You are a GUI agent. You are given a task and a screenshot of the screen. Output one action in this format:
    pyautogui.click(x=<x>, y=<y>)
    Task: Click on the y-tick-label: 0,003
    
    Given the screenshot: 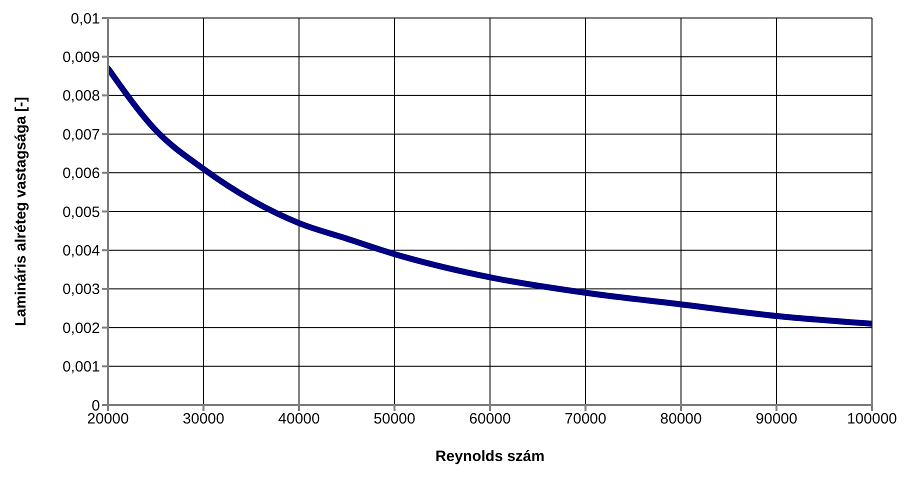 What is the action you would take?
    pyautogui.click(x=81, y=289)
    